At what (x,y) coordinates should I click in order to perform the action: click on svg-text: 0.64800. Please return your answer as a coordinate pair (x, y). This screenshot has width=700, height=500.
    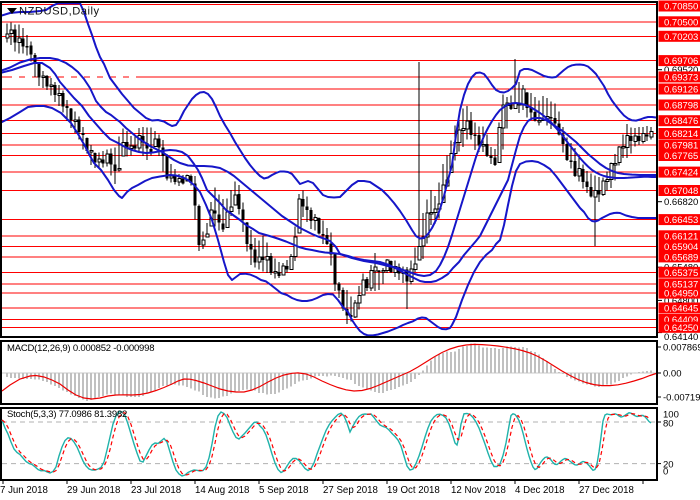
    Looking at the image, I should click on (681, 301).